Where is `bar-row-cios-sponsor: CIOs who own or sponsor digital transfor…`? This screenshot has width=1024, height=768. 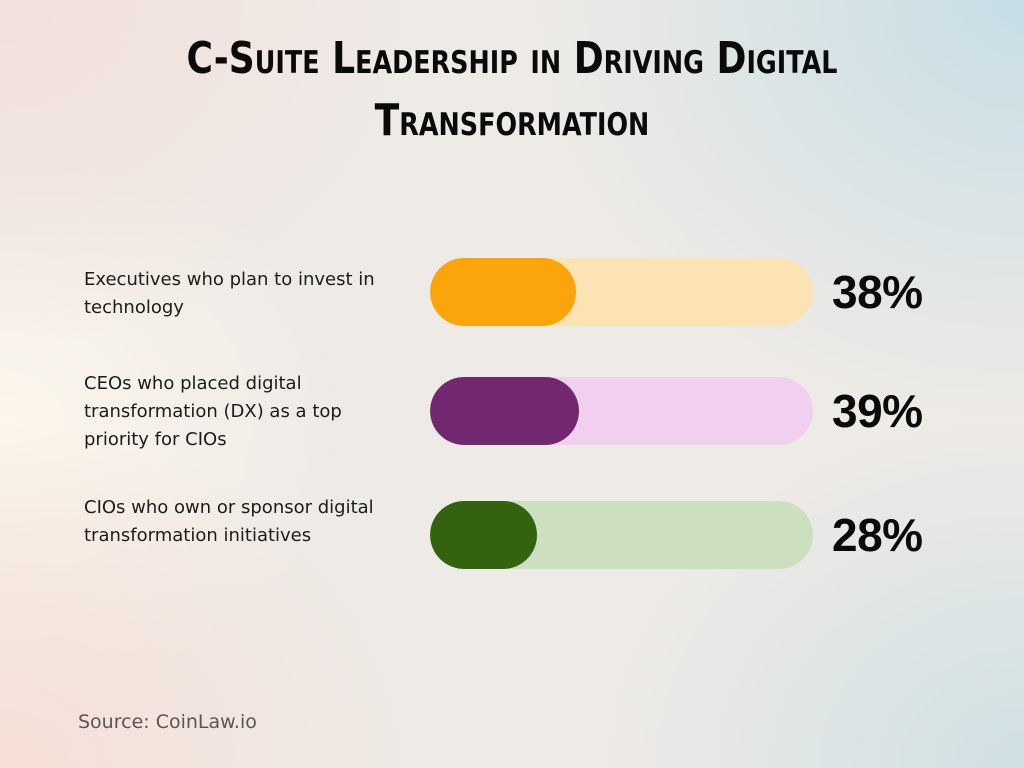
bar-row-cios-sponsor: CIOs who own or sponsor digital transfor… is located at coordinates (512, 533).